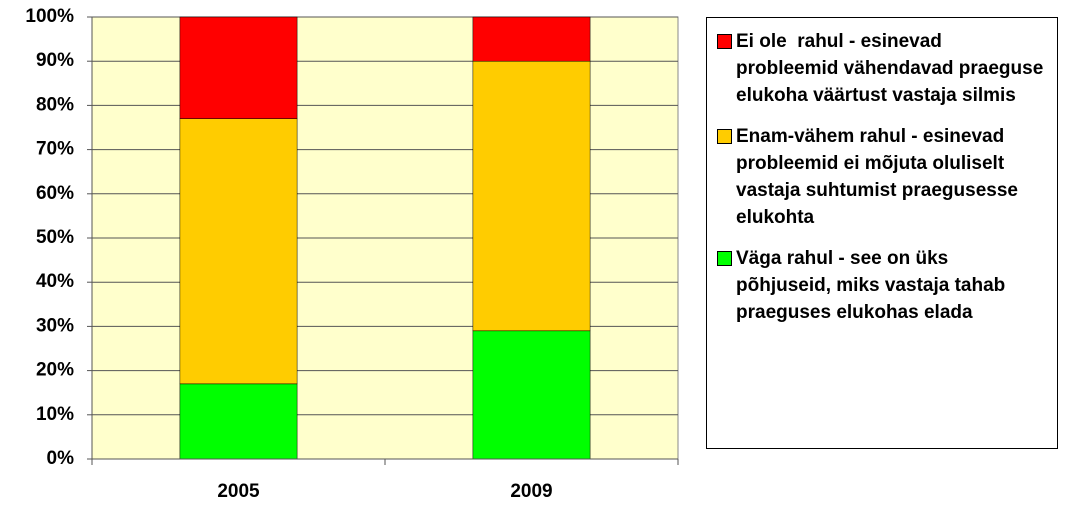  I want to click on y-tick-label: 10%, so click(55, 414).